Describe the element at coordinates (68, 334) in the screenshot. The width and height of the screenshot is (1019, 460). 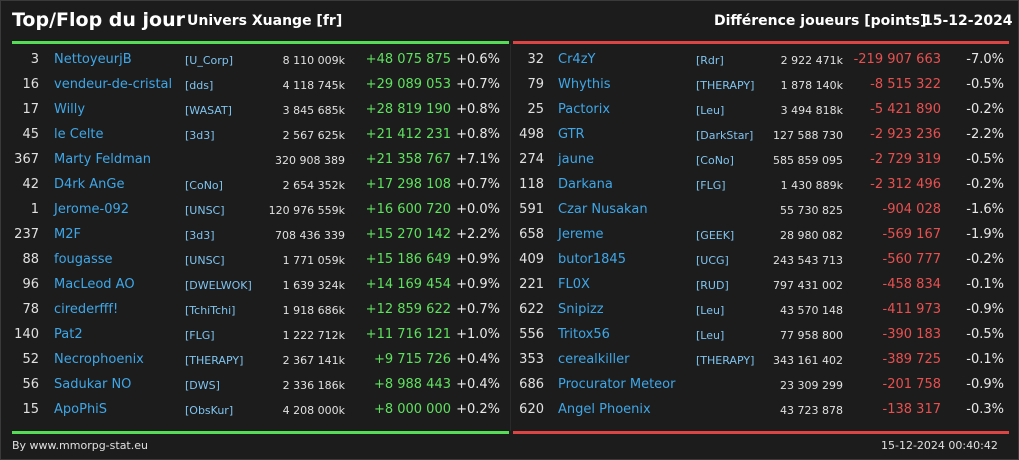
I see `player-name: Pat2` at that location.